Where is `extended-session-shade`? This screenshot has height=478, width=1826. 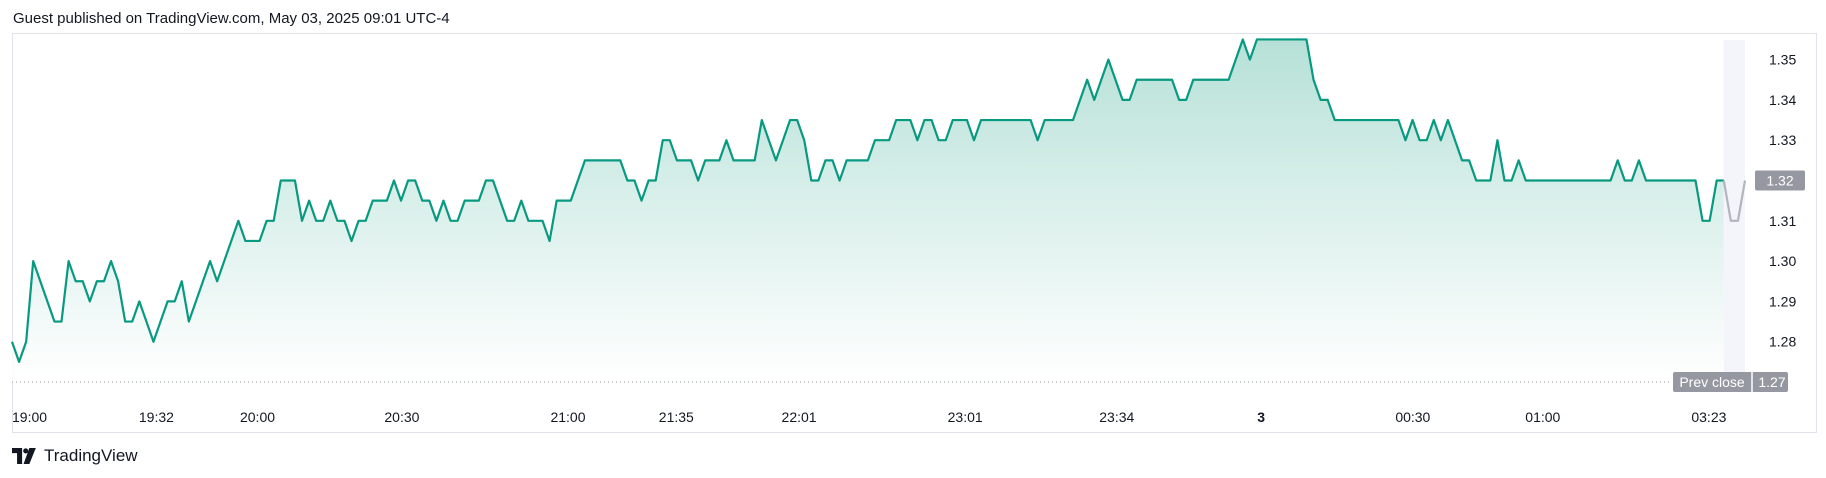 extended-session-shade is located at coordinates (1734, 211).